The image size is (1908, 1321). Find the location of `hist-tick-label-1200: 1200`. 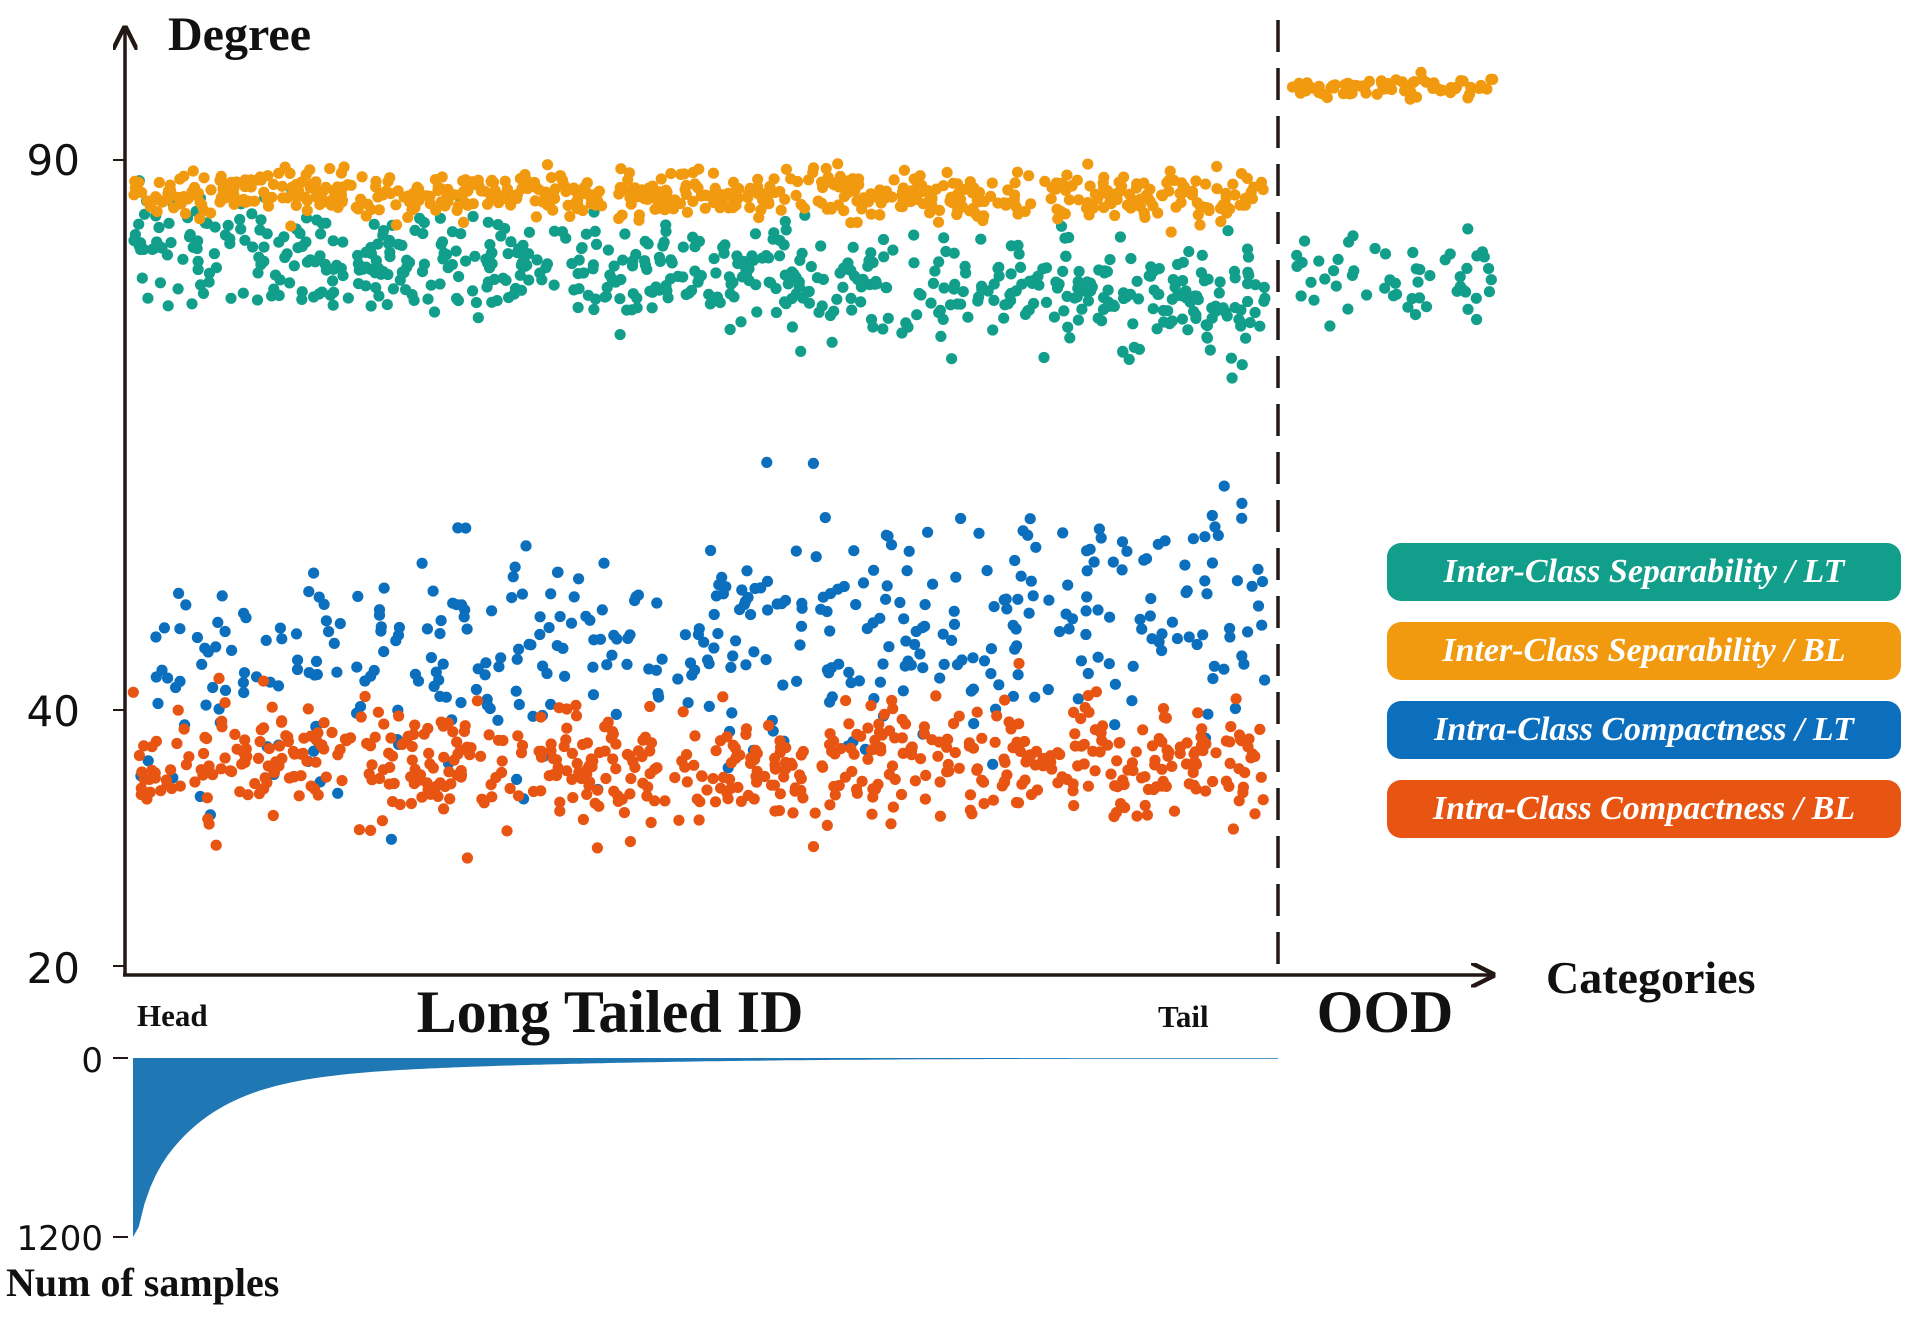

hist-tick-label-1200: 1200 is located at coordinates (59, 1239).